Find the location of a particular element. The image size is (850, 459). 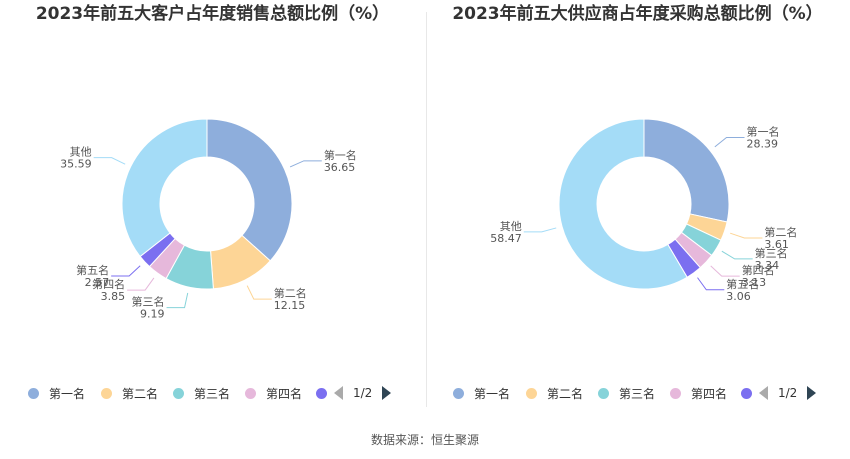

slice-label-value: 36.65 is located at coordinates (340, 167).